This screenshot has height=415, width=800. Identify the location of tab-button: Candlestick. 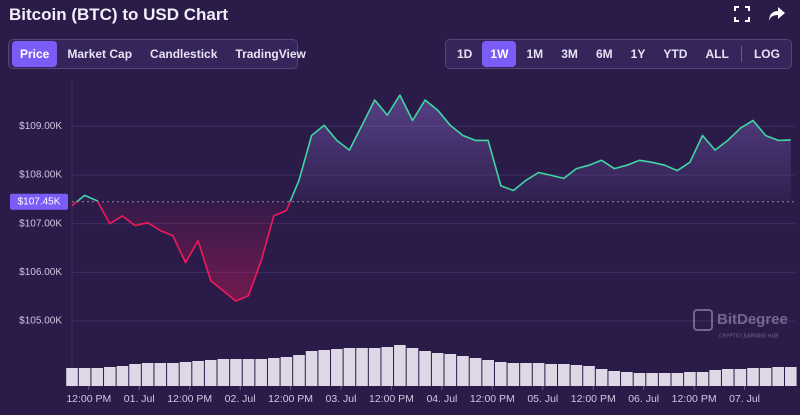
(184, 54).